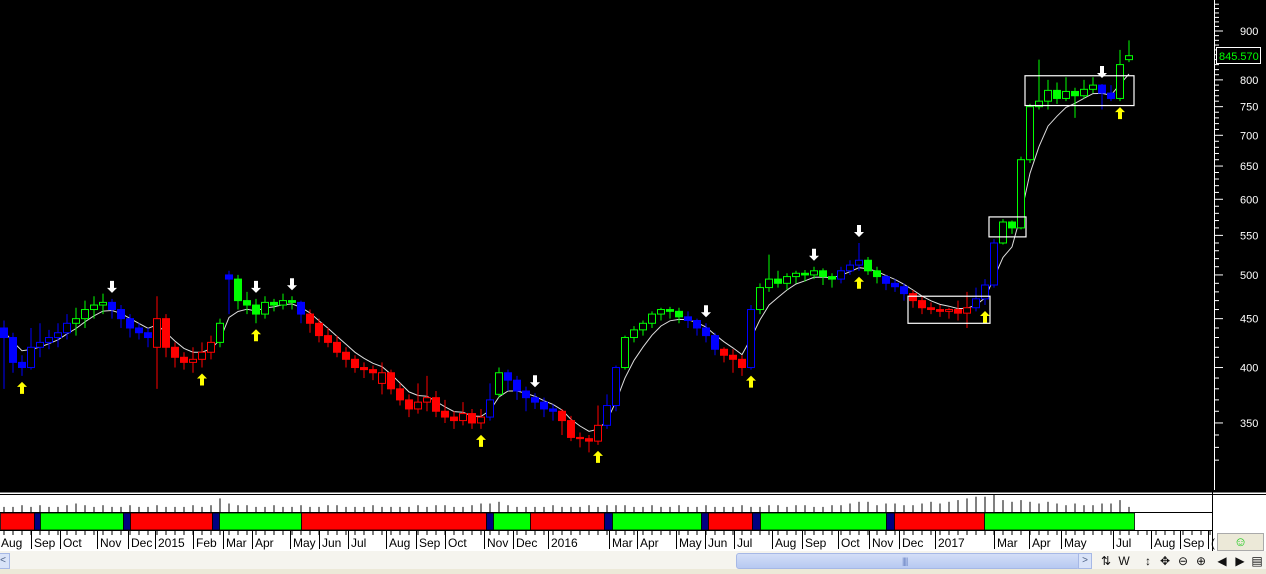 This screenshot has width=1266, height=574. What do you see at coordinates (1201, 561) in the screenshot?
I see `zoom-in-icon: ⊕` at bounding box center [1201, 561].